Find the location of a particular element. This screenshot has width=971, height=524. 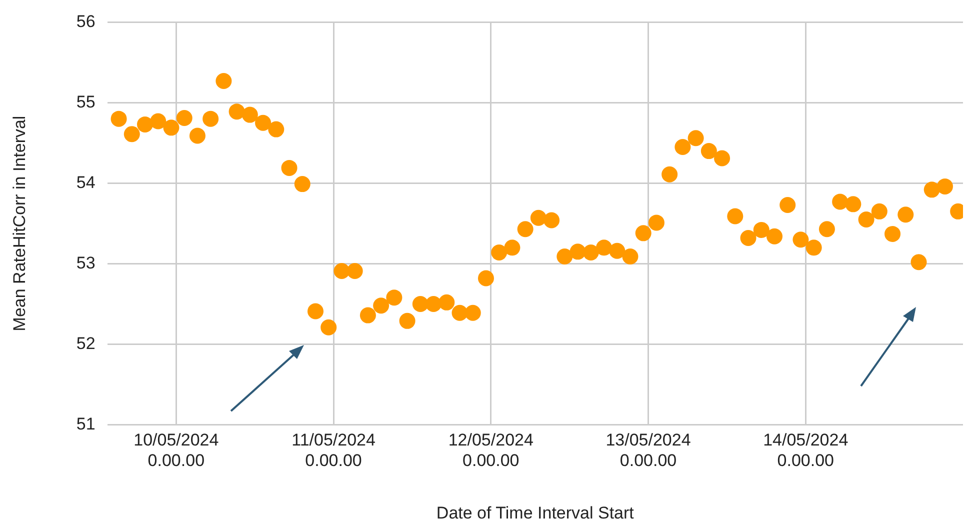

y-tick-label: 51 is located at coordinates (86, 424).